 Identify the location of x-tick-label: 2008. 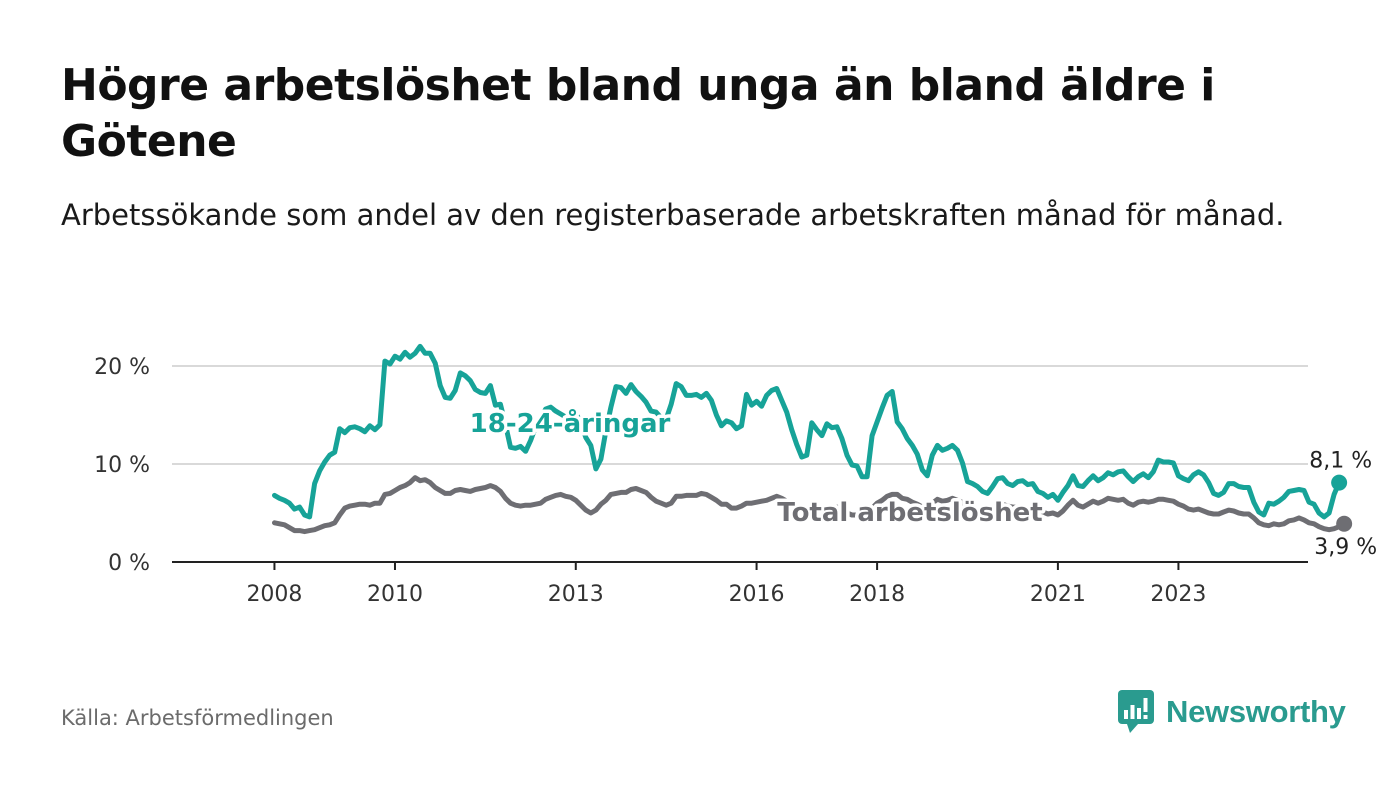
(274, 594).